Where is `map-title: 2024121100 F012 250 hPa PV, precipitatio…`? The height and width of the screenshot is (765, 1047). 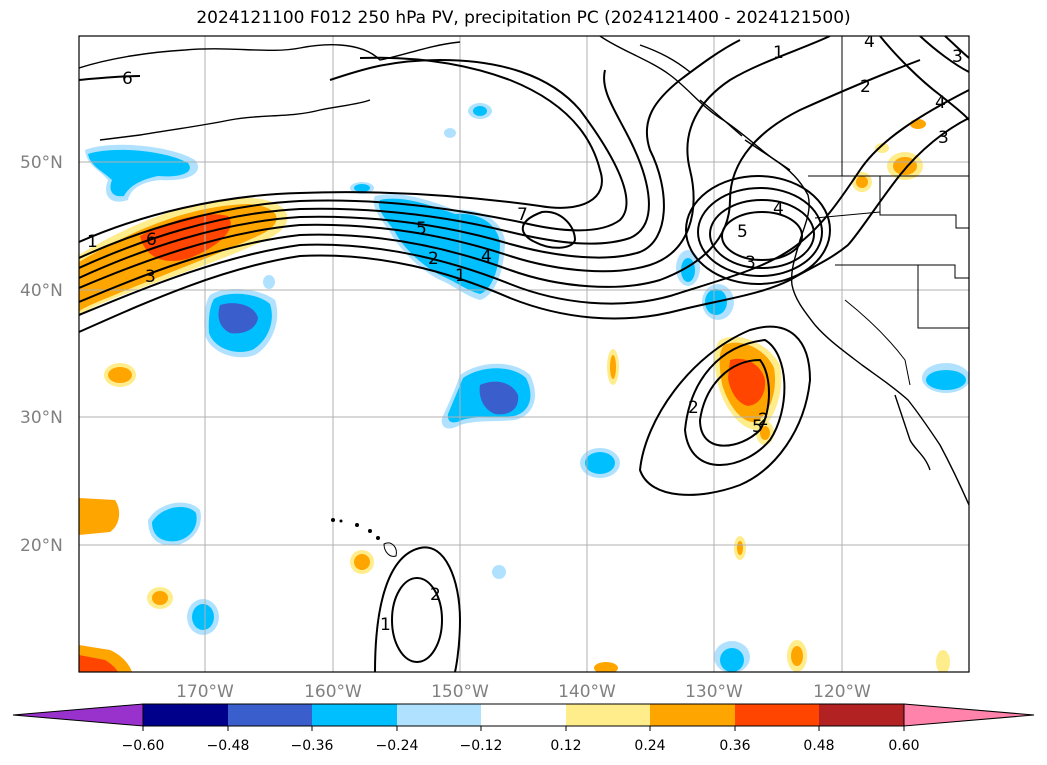 map-title: 2024121100 F012 250 hPa PV, precipitatio… is located at coordinates (523, 18).